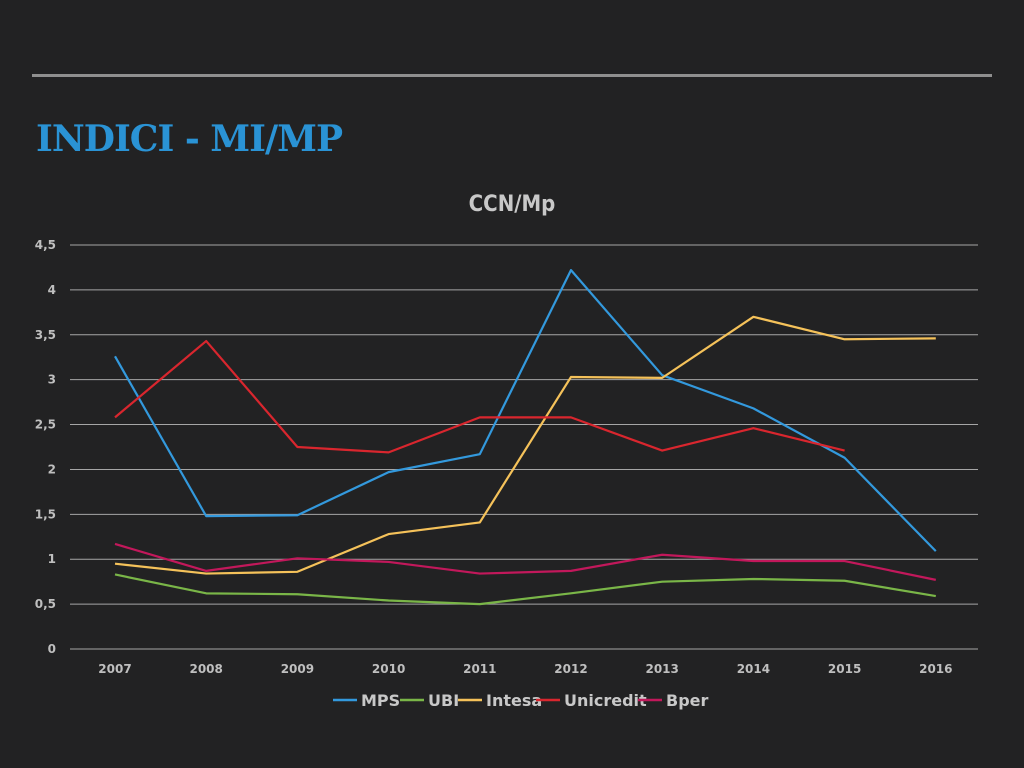  Describe the element at coordinates (388, 669) in the screenshot. I see `x-tick-label: 2010` at that location.